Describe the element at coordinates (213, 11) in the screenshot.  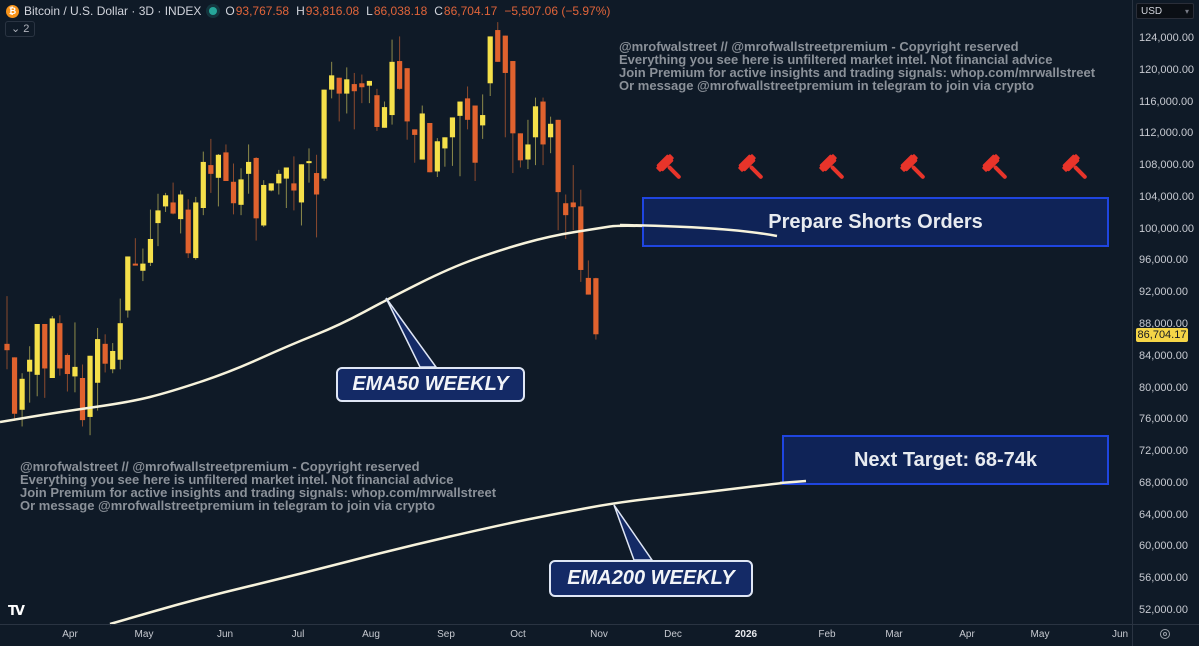
I see `market-status-icon` at that location.